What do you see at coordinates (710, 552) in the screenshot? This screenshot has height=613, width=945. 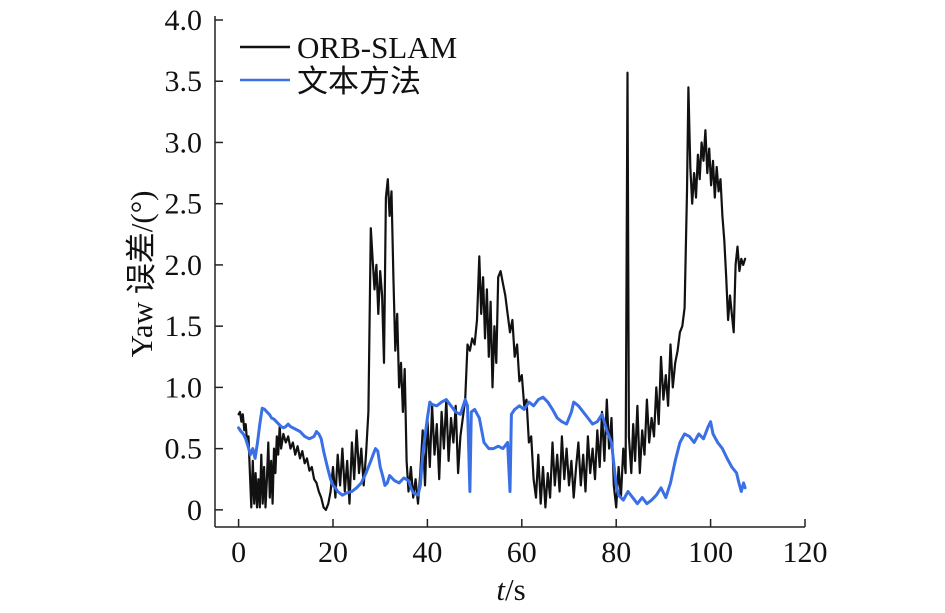 I see `x-tick-label: 100` at bounding box center [710, 552].